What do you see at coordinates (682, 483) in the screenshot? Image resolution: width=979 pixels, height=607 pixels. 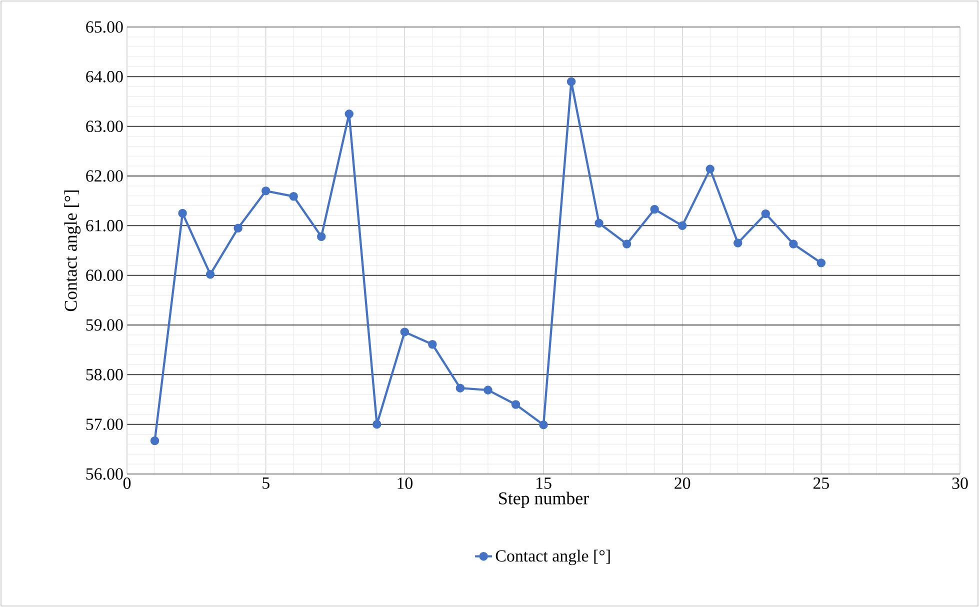 I see `x-tick-label: 20` at bounding box center [682, 483].